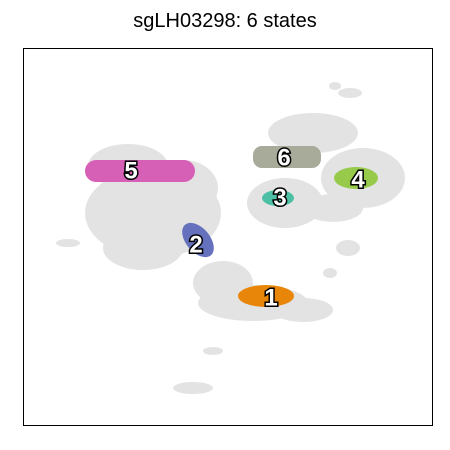 The width and height of the screenshot is (450, 450). What do you see at coordinates (195, 245) in the screenshot?
I see `cluster-label-2: 2` at bounding box center [195, 245].